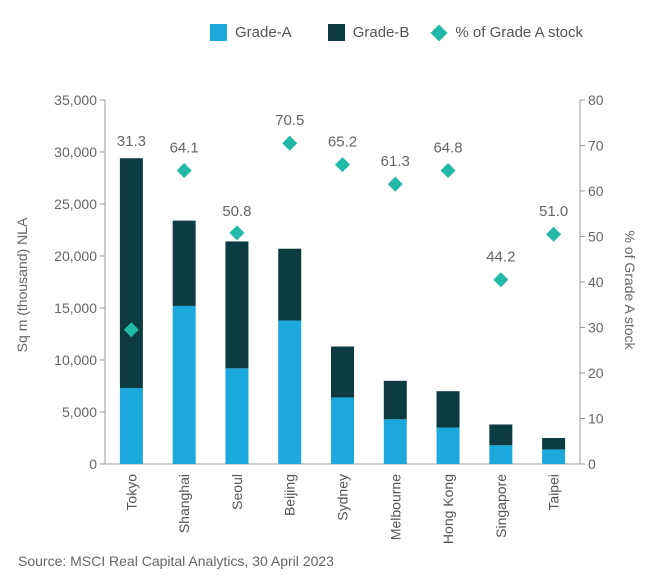 Image resolution: width=651 pixels, height=585 pixels. I want to click on y2-axis-label: % of Grade A stock, so click(630, 290).